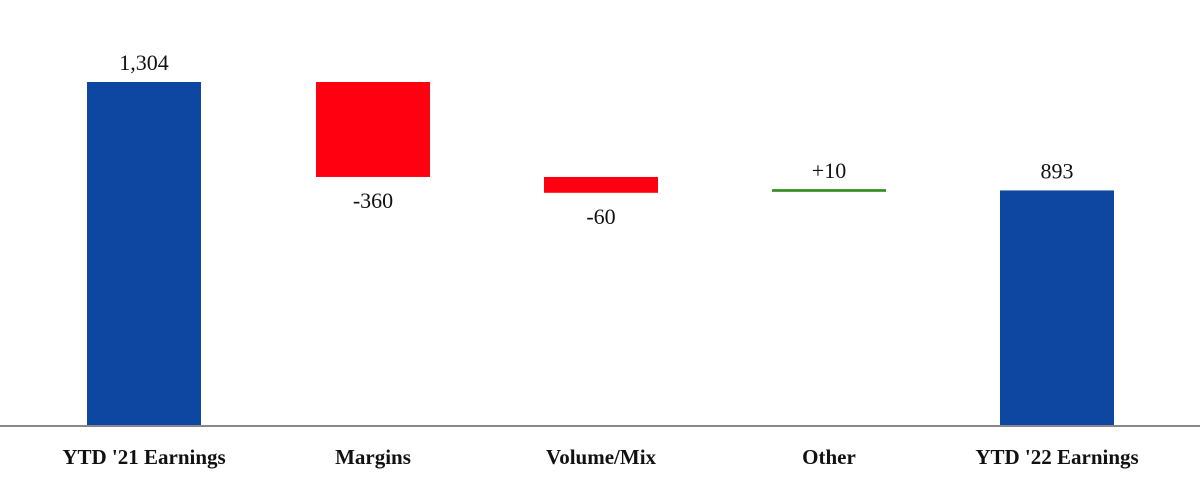 Image resolution: width=1200 pixels, height=500 pixels. I want to click on category-label-3: Other, so click(829, 457).